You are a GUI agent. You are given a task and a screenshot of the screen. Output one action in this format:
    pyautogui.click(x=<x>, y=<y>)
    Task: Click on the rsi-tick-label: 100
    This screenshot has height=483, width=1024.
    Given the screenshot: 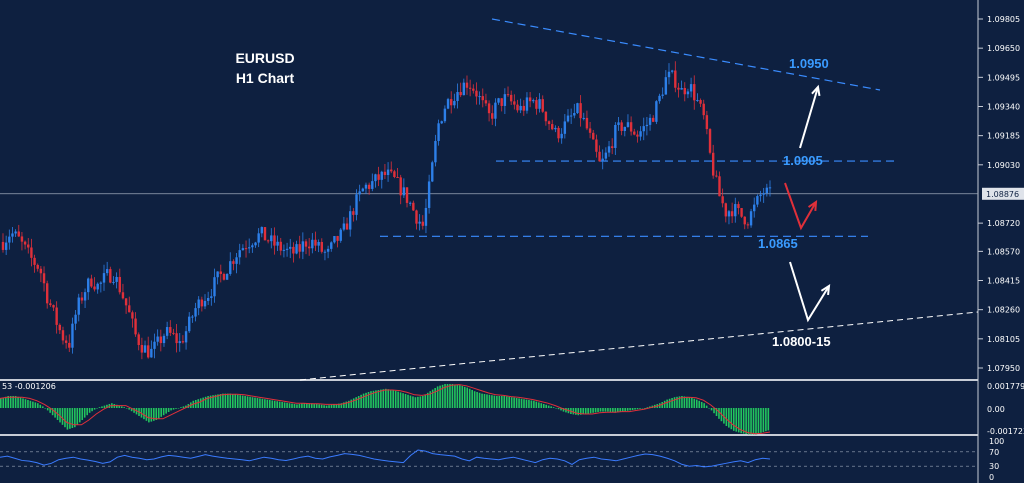 What is the action you would take?
    pyautogui.click(x=996, y=441)
    